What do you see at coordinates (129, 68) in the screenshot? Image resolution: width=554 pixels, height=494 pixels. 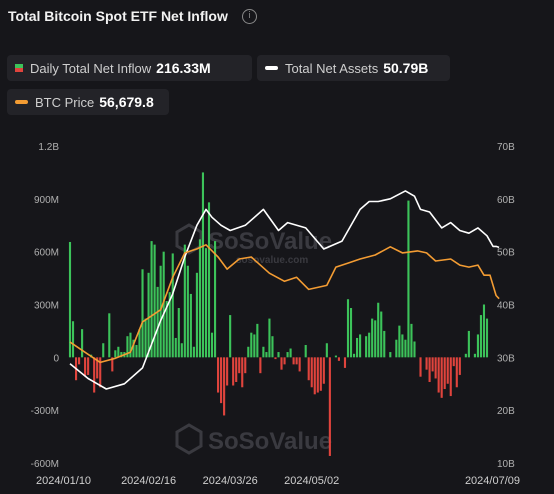 I see `legend-item-daily-net-inflow: Daily Total Net Inflow 216.33M` at bounding box center [129, 68].